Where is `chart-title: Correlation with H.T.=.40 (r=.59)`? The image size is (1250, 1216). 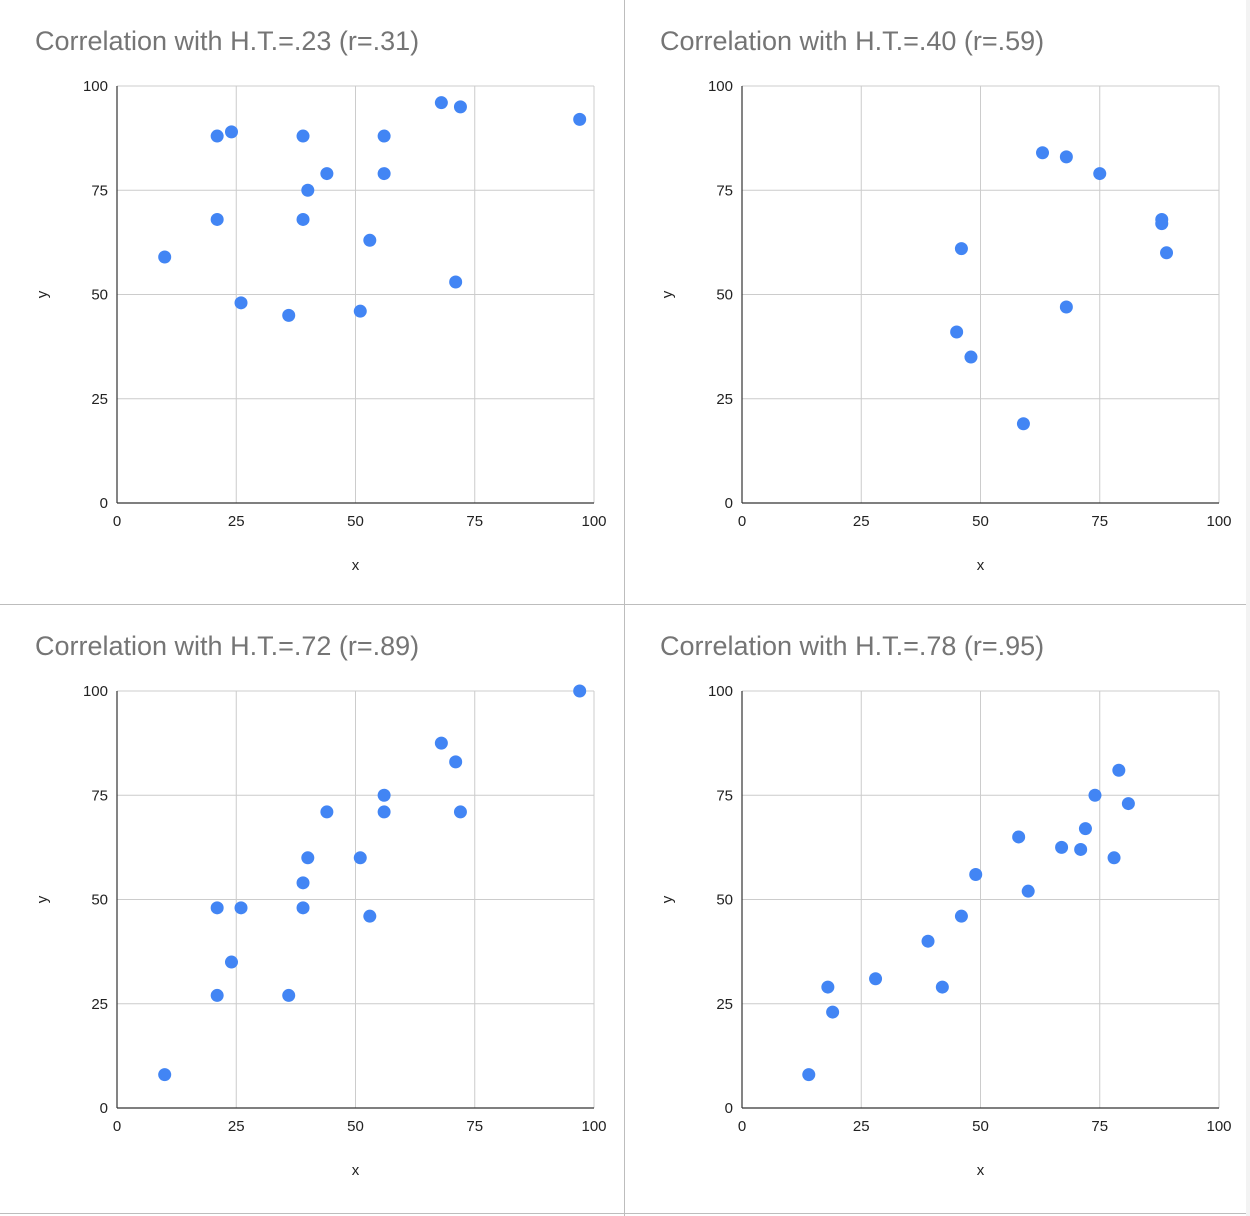 chart-title: Correlation with H.T.=.40 (r=.59) is located at coordinates (852, 41).